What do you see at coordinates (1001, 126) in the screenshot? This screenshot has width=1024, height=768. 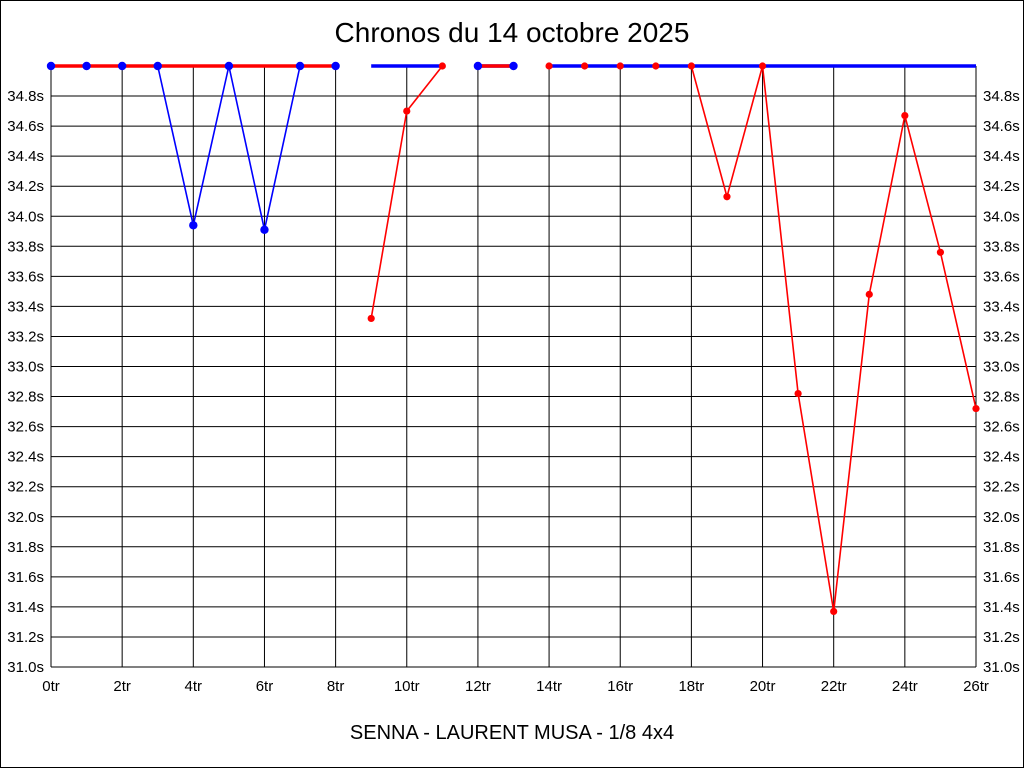 I see `y-tick-label-right: 34.6s` at bounding box center [1001, 126].